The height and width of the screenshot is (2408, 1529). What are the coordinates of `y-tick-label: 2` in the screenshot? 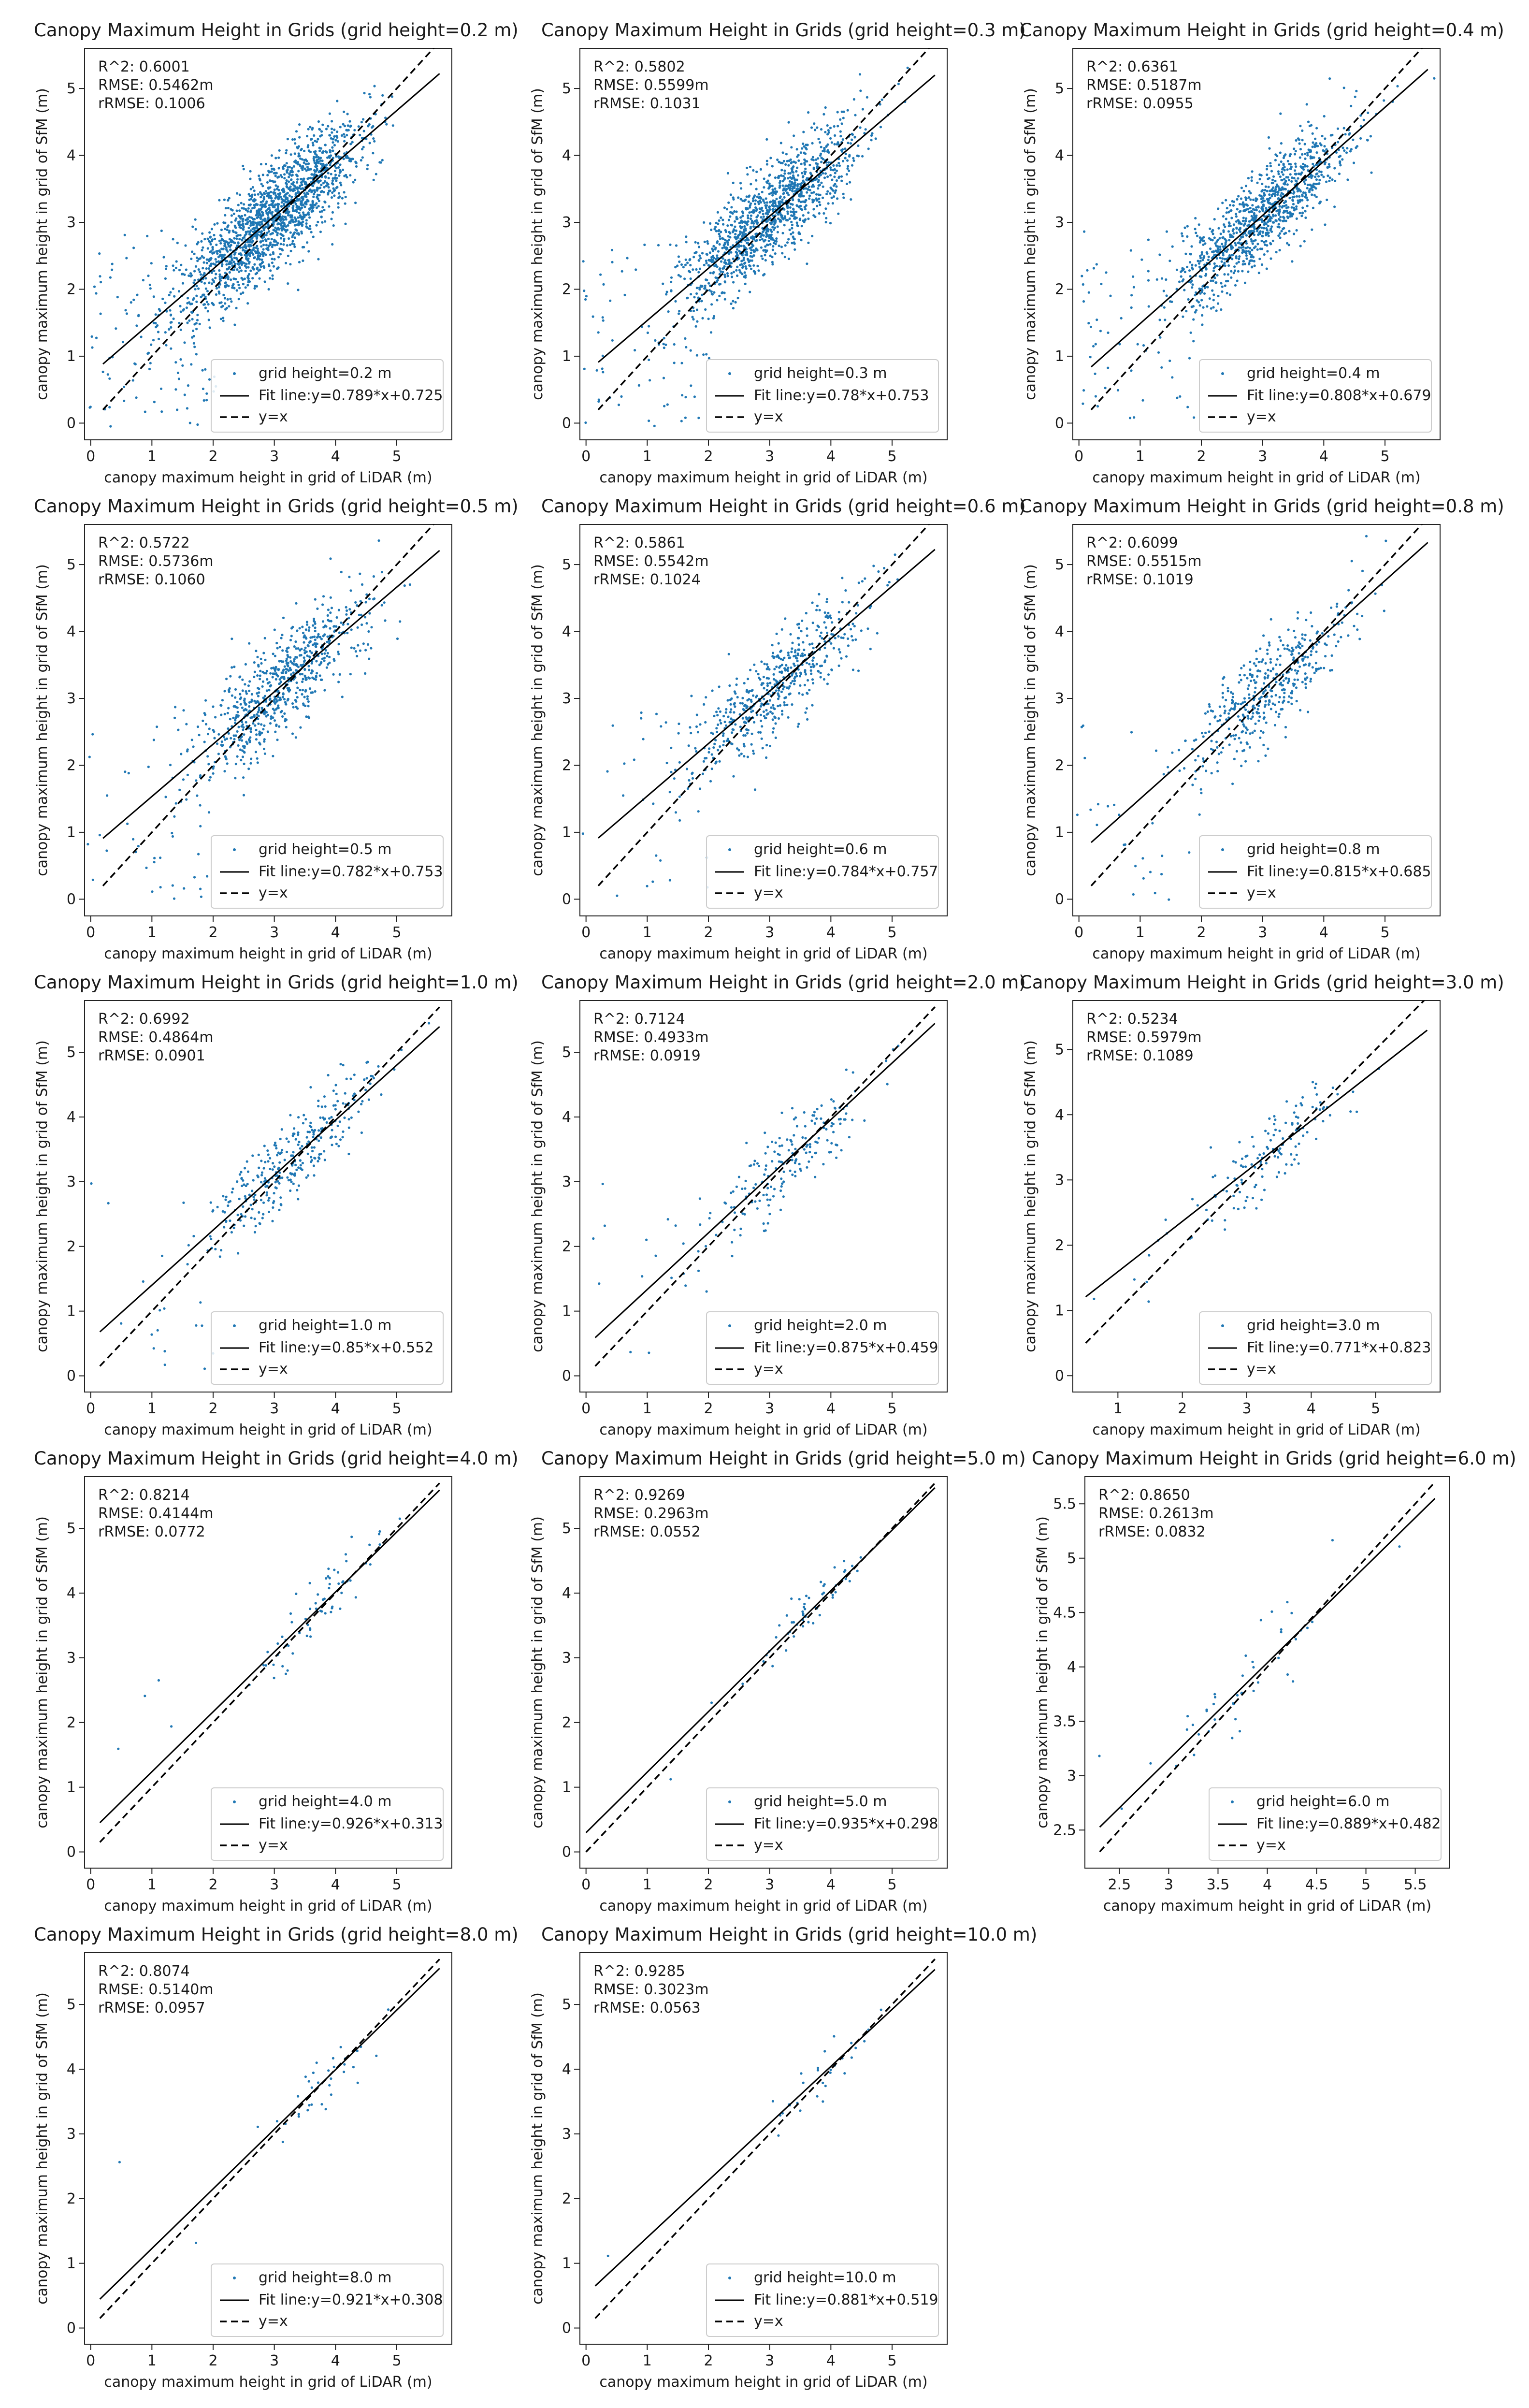 It's located at (566, 289).